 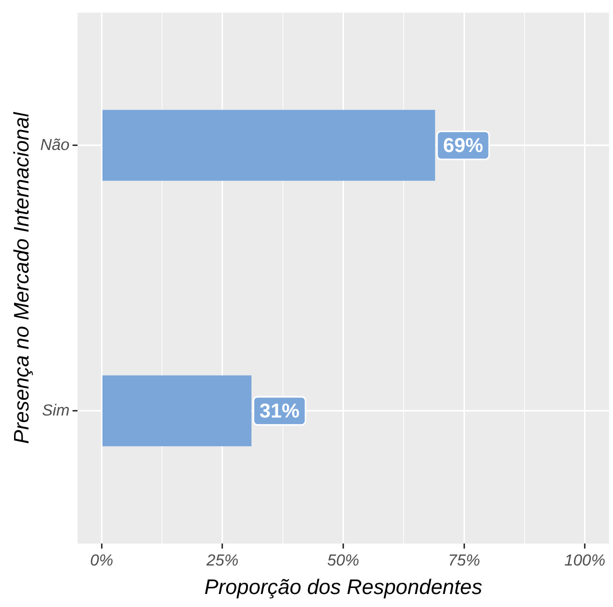 I want to click on data-label: 31%, so click(x=279, y=411).